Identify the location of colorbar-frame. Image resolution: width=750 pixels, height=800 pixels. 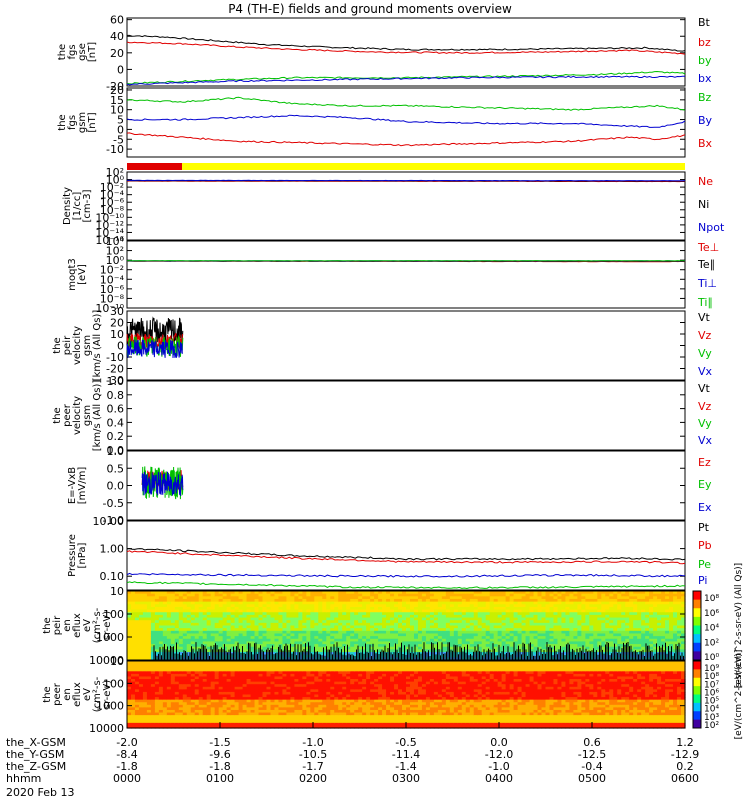
(697, 625).